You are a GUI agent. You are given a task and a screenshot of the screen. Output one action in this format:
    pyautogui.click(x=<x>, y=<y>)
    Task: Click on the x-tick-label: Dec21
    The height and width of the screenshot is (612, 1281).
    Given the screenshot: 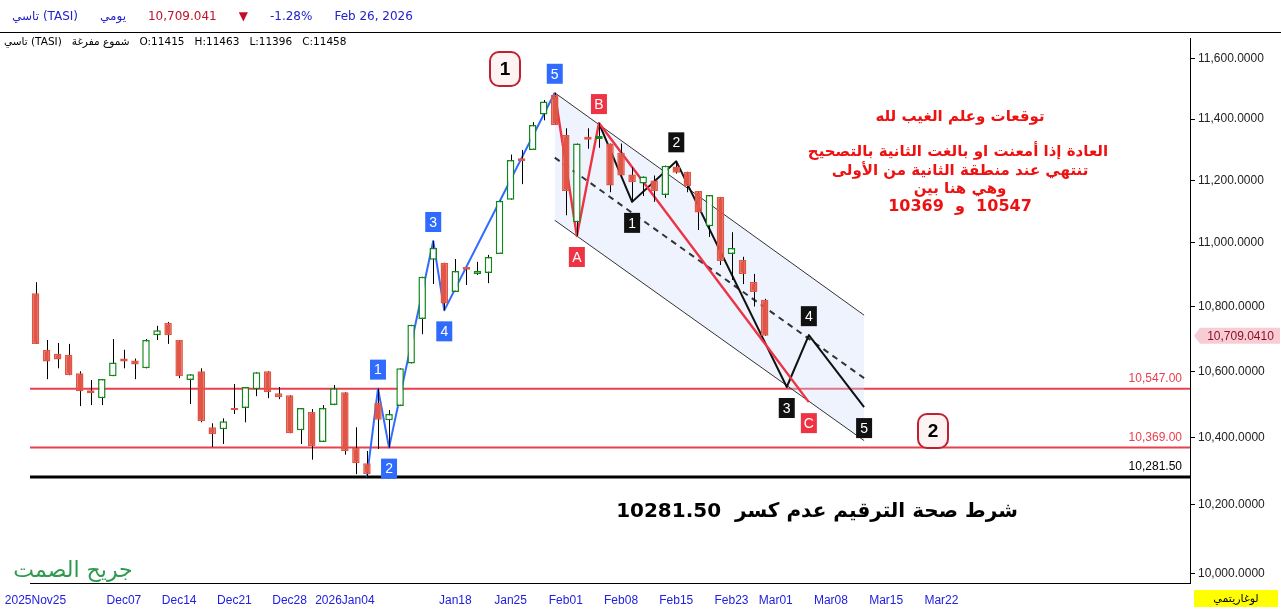 What is the action you would take?
    pyautogui.click(x=235, y=600)
    